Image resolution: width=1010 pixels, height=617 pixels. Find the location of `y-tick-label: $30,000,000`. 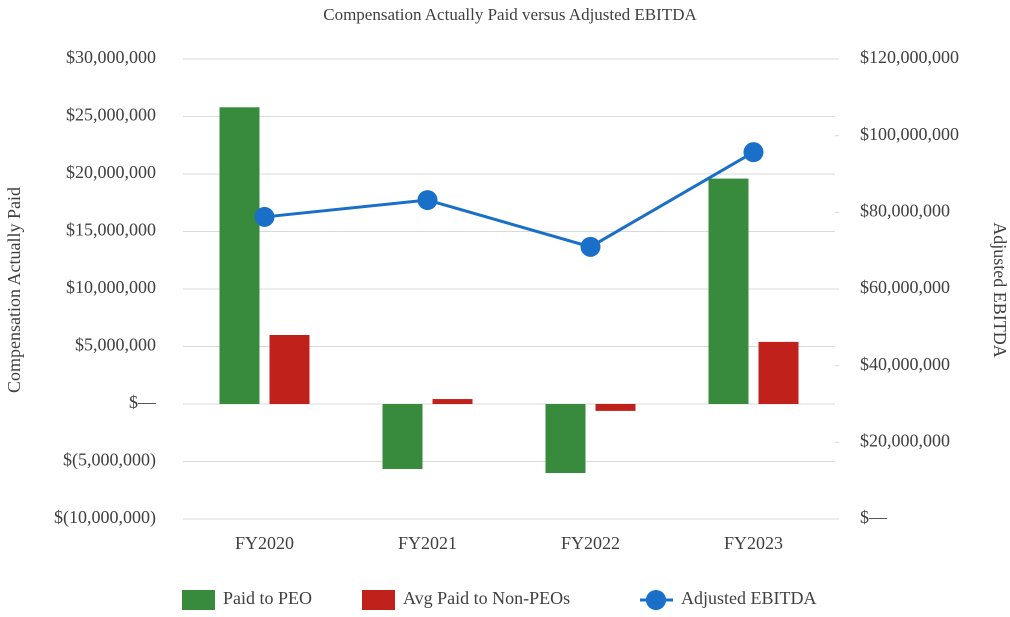

y-tick-label: $30,000,000 is located at coordinates (111, 57).